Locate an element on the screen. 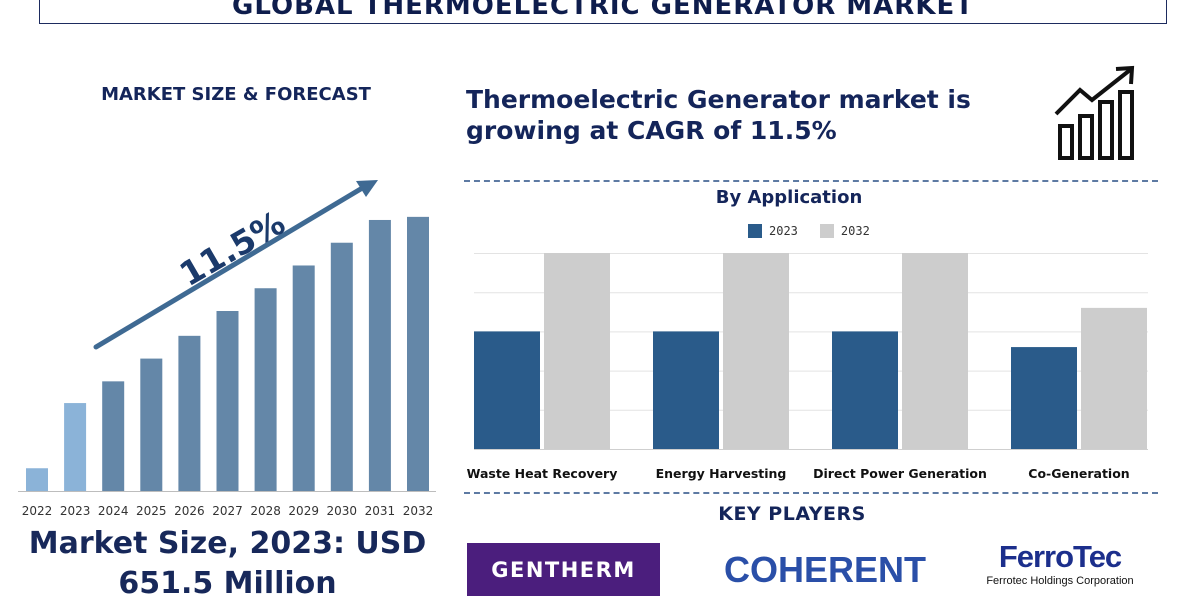  legend-label-2032: 2032 is located at coordinates (855, 231).